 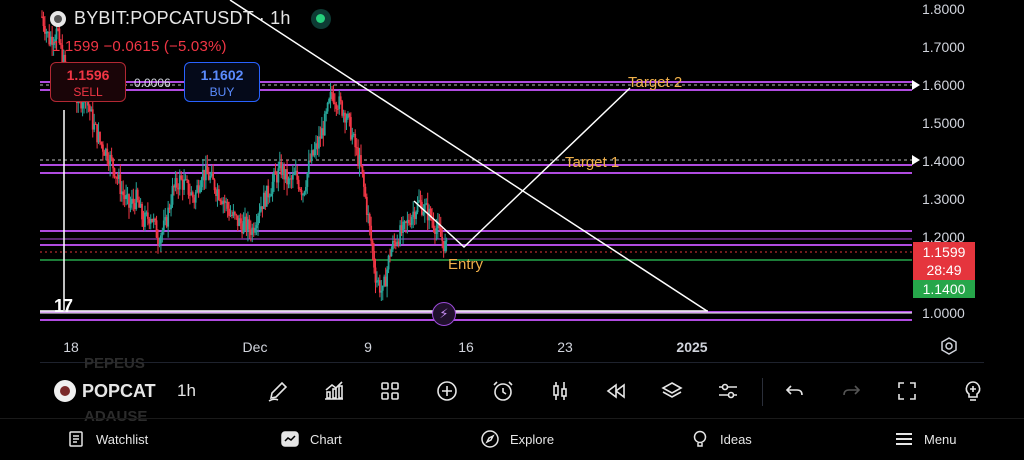 I want to click on undo-icon, so click(x=795, y=391).